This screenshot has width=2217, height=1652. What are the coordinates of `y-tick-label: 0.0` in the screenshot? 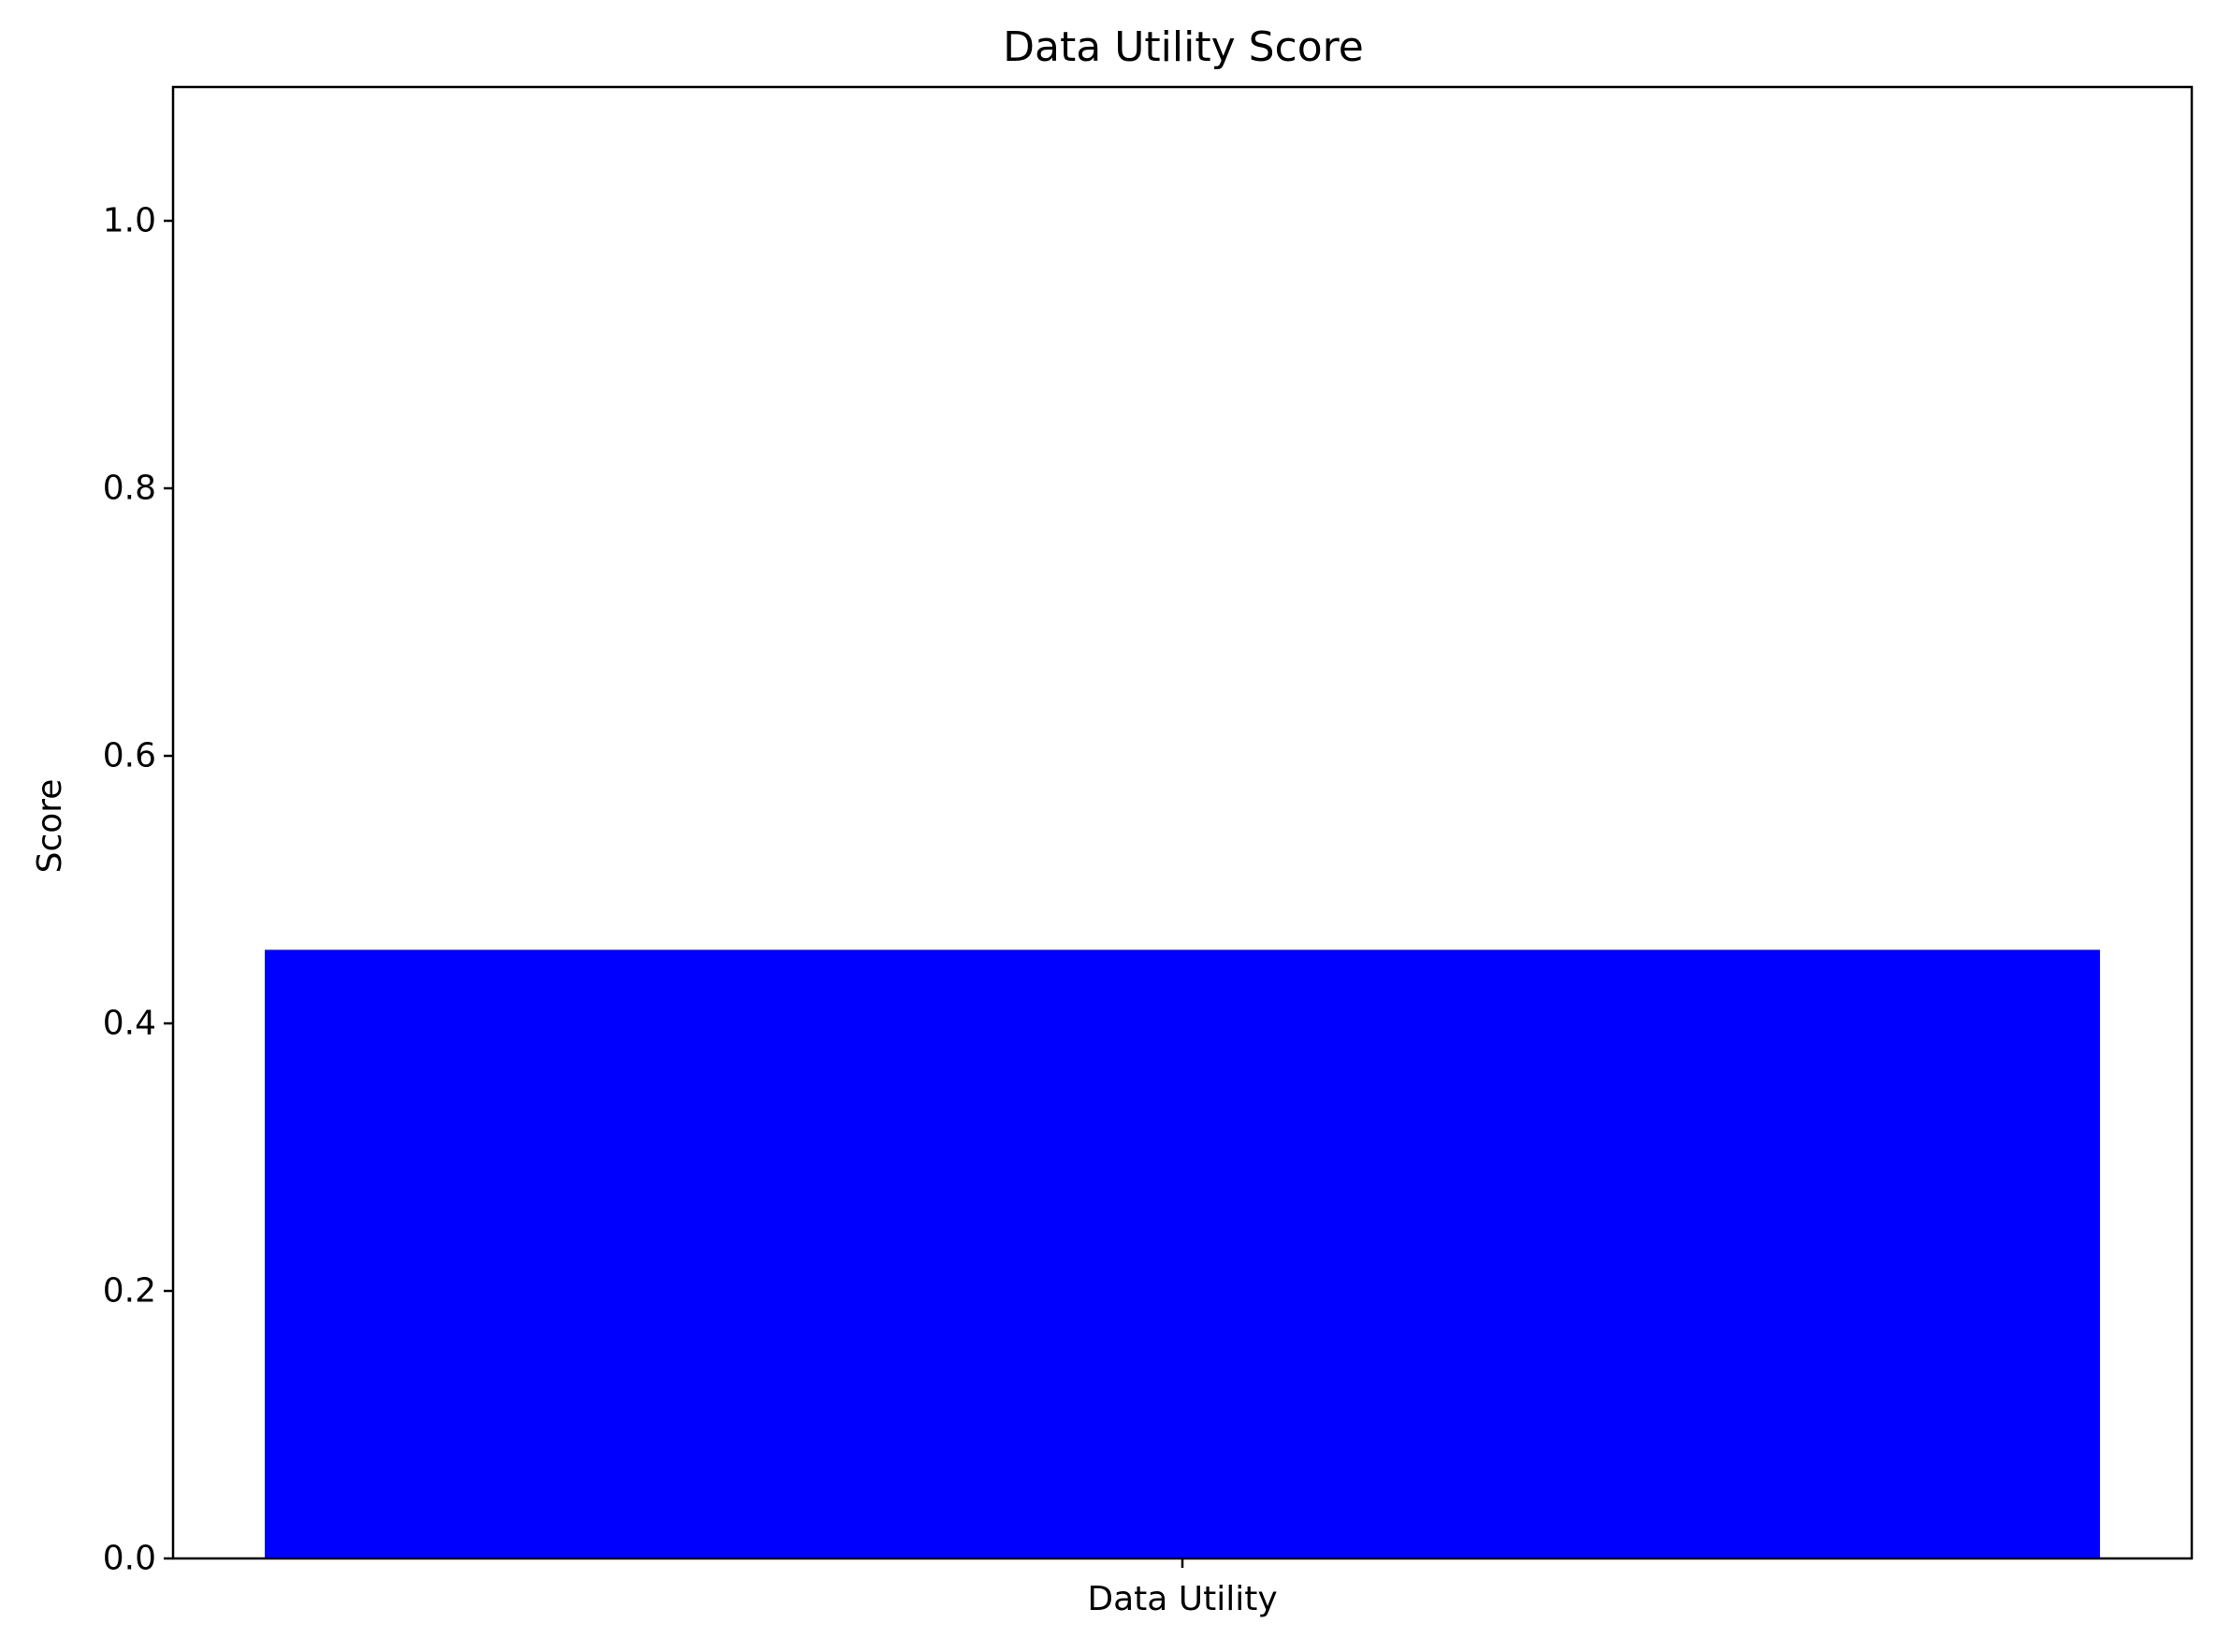 It's located at (129, 1559).